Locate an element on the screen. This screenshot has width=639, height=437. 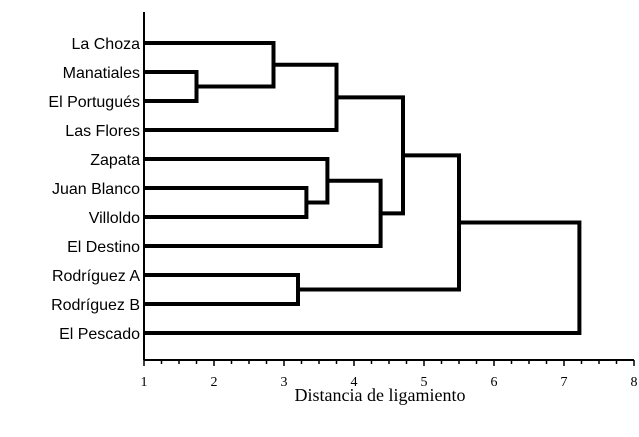
x-axis-title: Distancia de ligamiento is located at coordinates (380, 395).